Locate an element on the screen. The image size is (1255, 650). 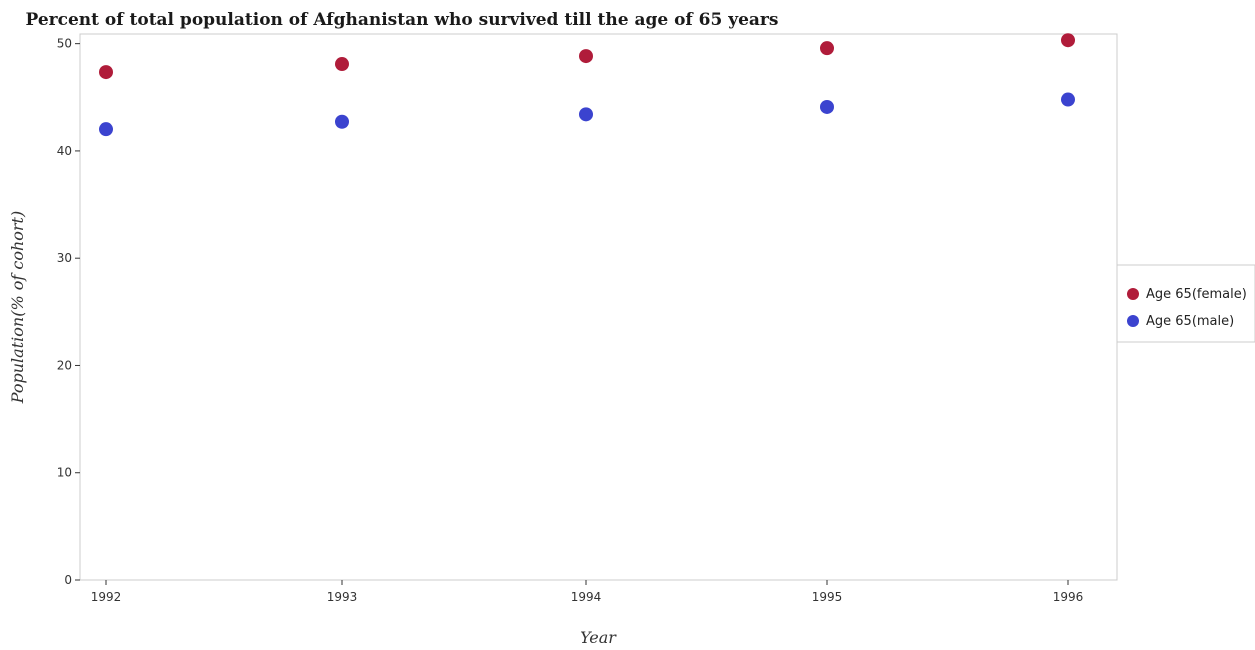
x-tick-label: 1994 is located at coordinates (586, 597).